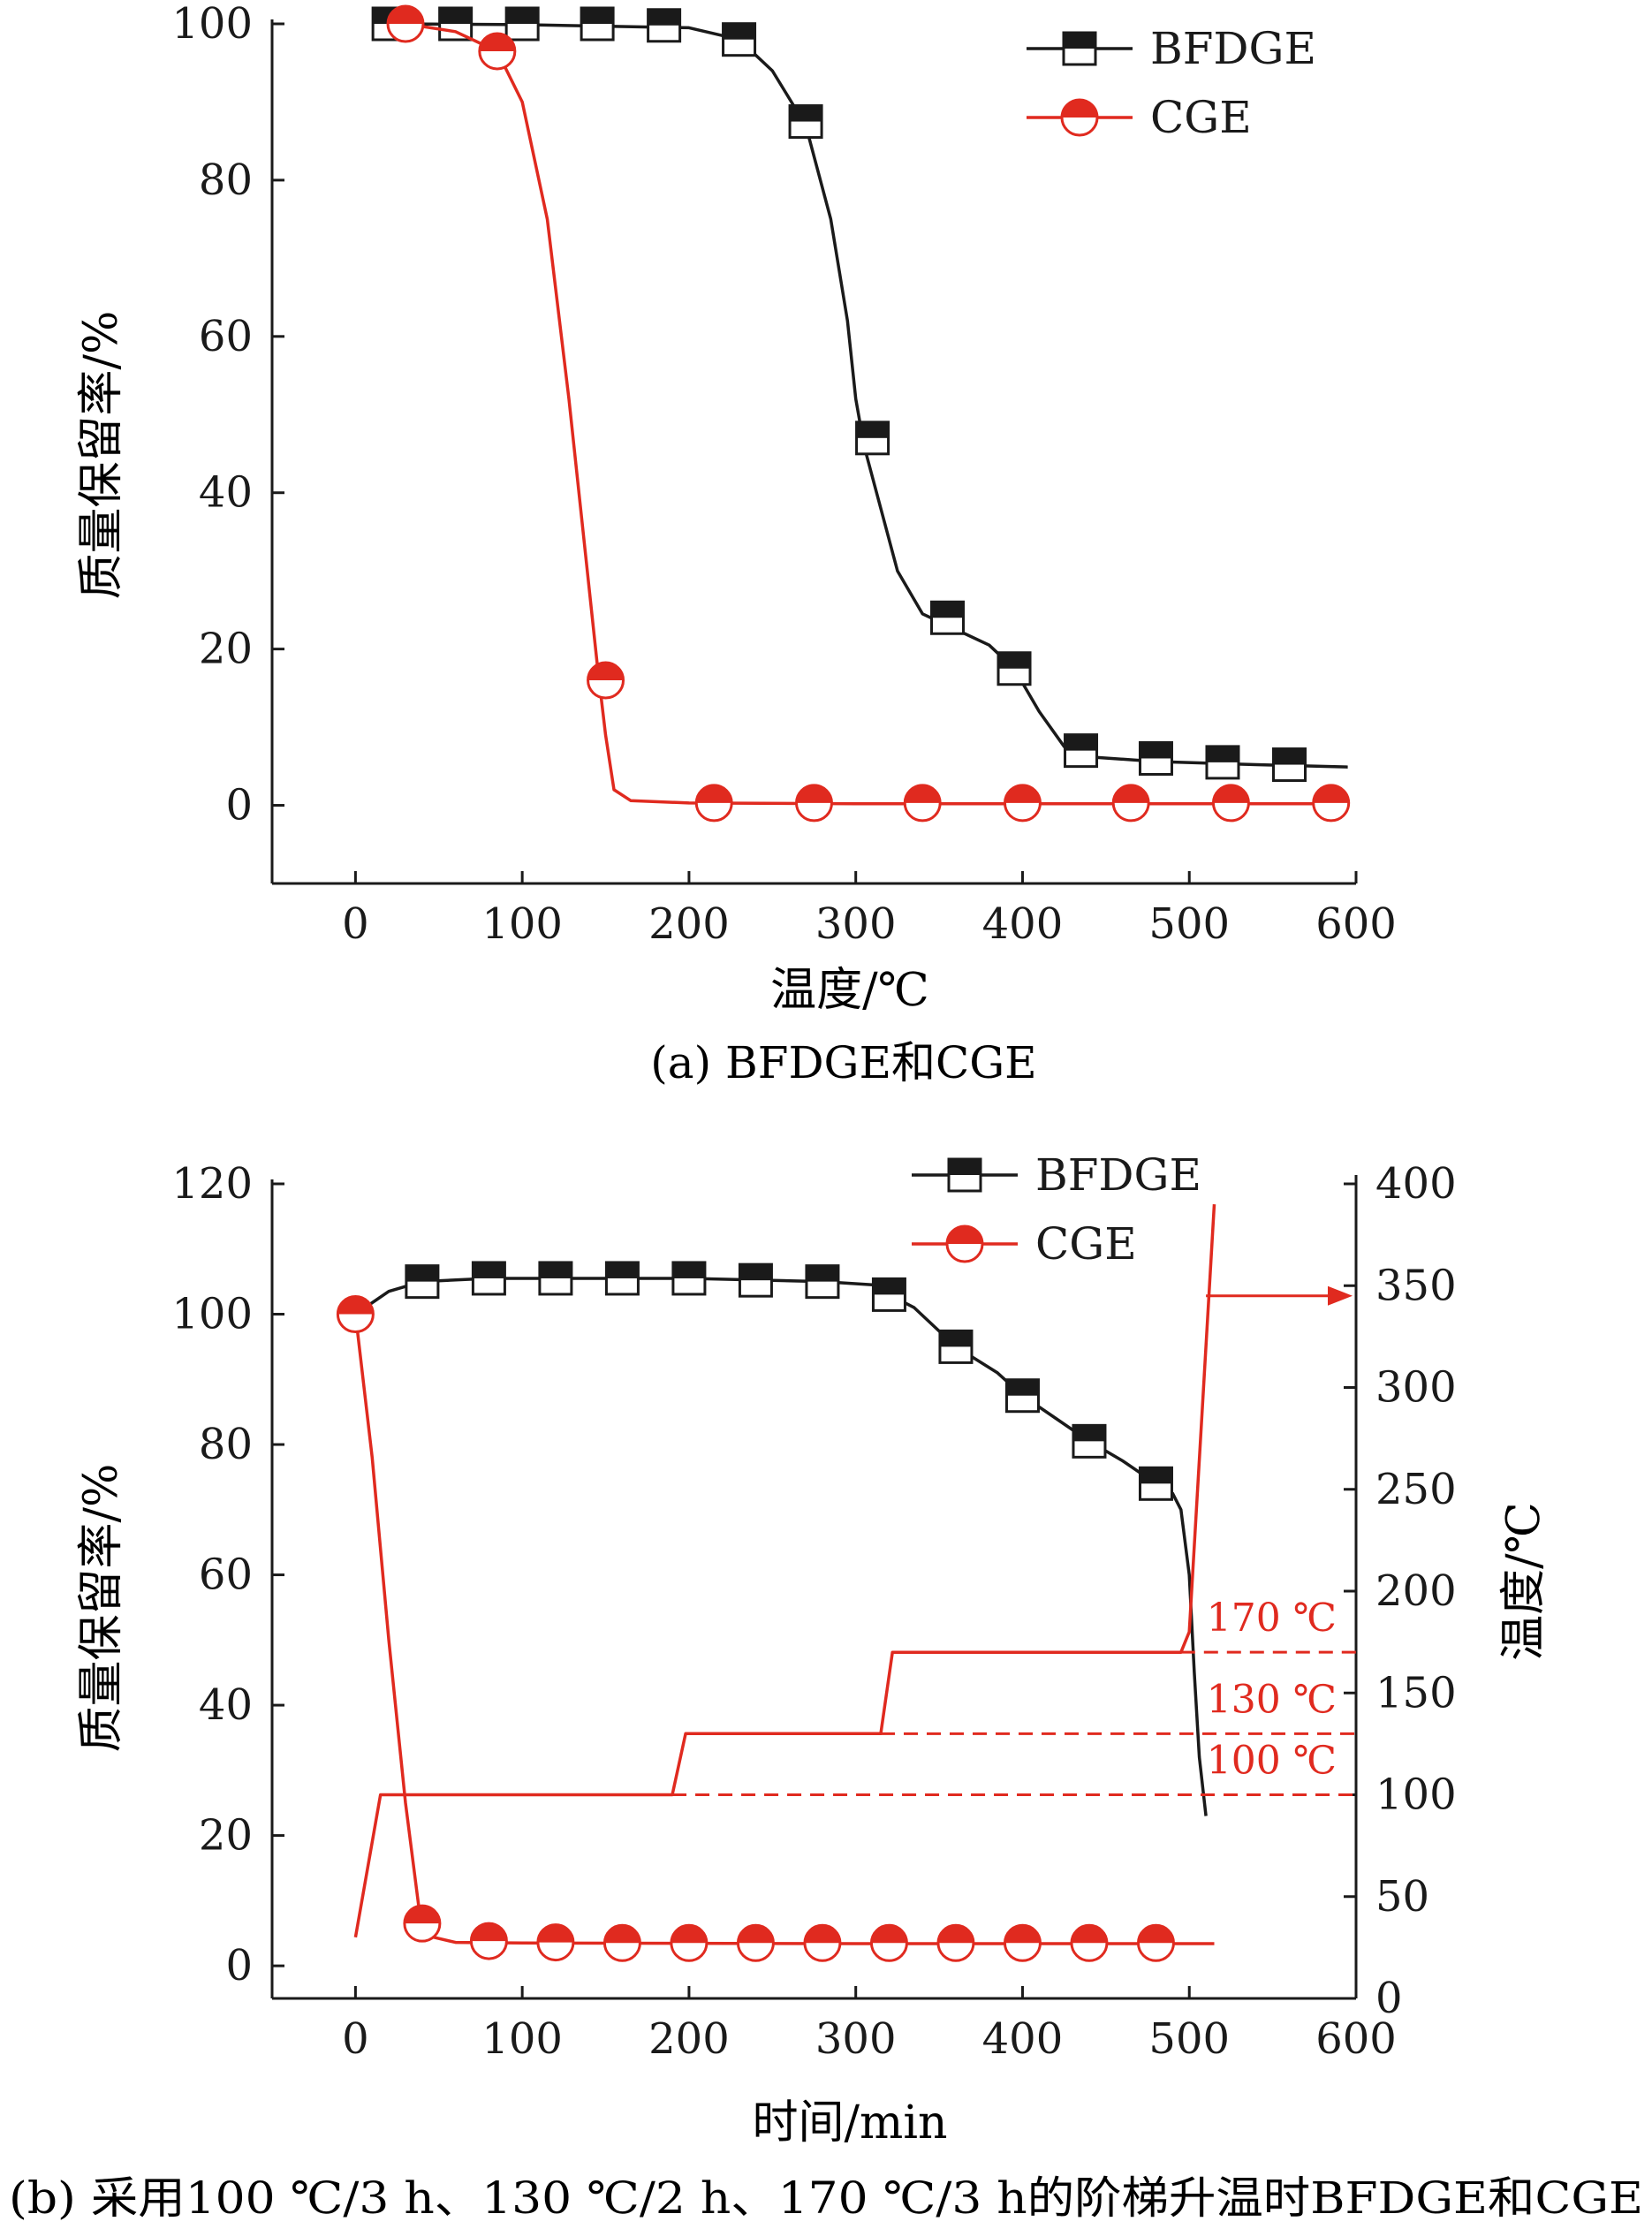 The height and width of the screenshot is (2229, 1652). Describe the element at coordinates (689, 2039) in the screenshot. I see `x-tick-label: 200` at that location.